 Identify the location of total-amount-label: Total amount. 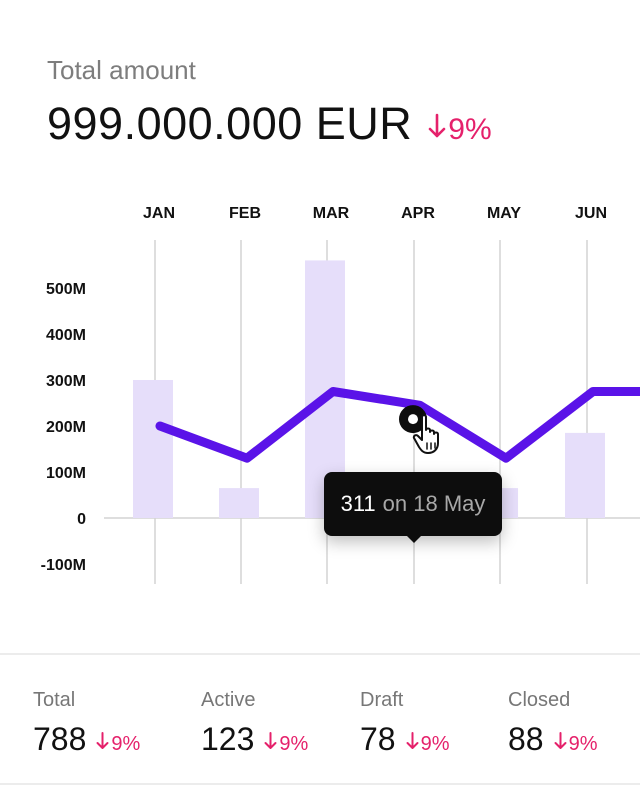
(121, 70).